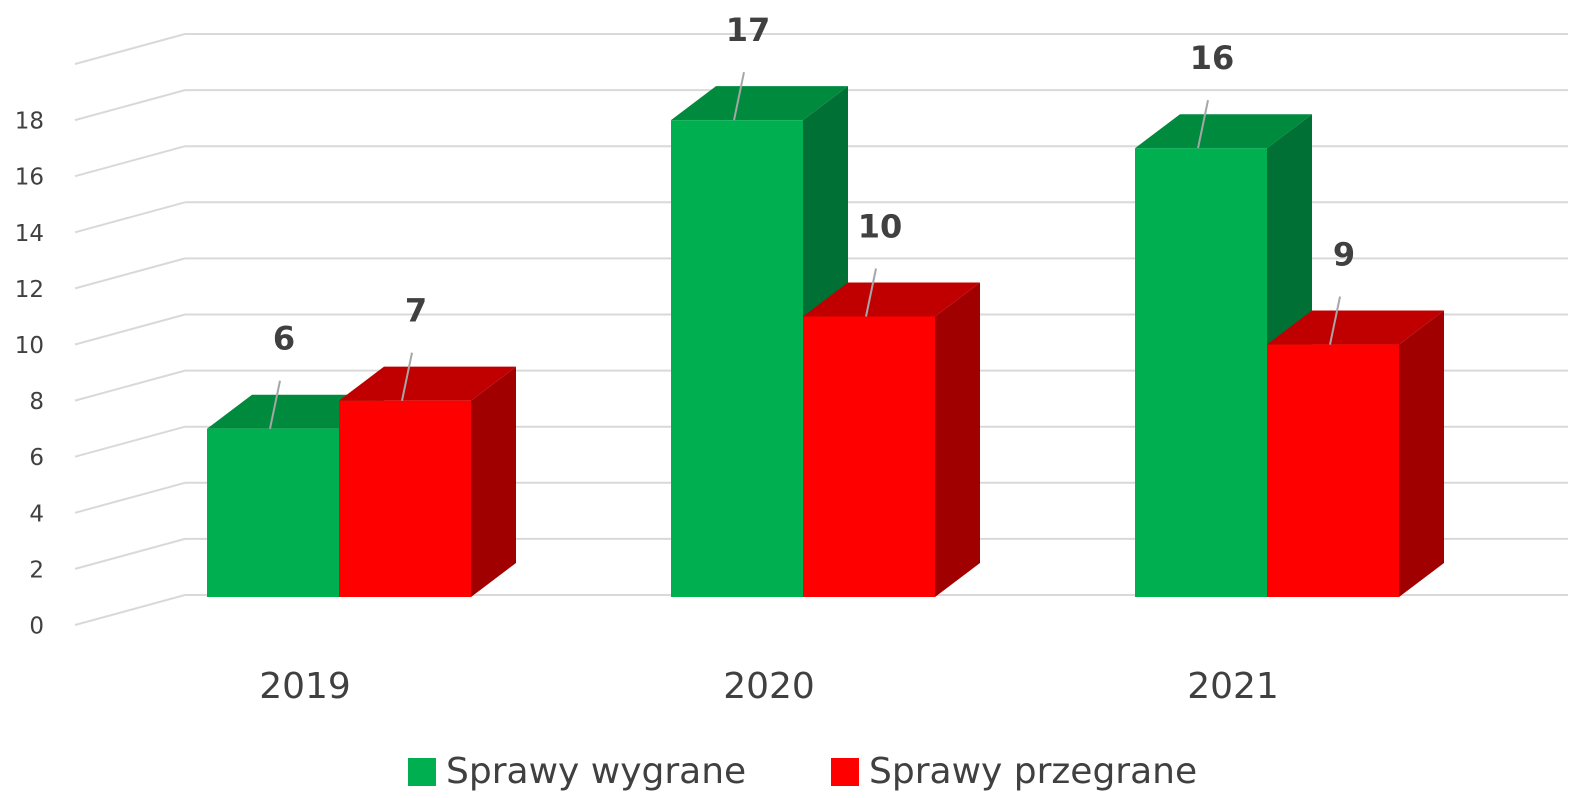  Describe the element at coordinates (29, 122) in the screenshot. I see `y-tick-label: 18` at that location.